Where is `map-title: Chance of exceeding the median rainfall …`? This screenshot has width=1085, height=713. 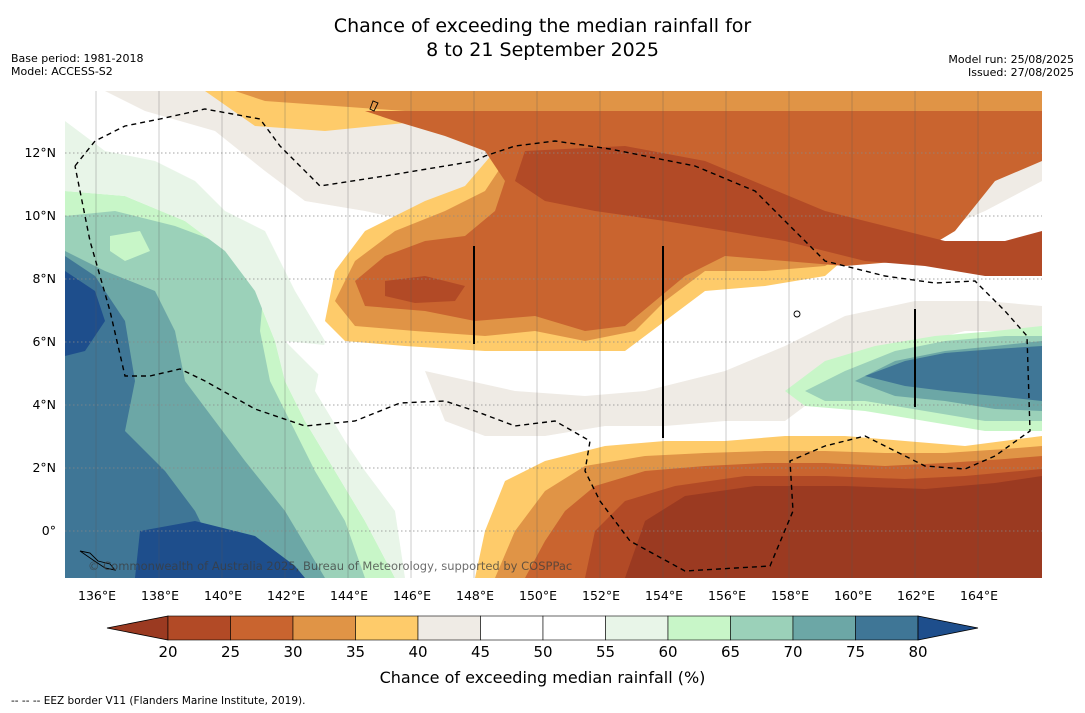
map-title: Chance of exceeding the median rainfall … is located at coordinates (542, 38).